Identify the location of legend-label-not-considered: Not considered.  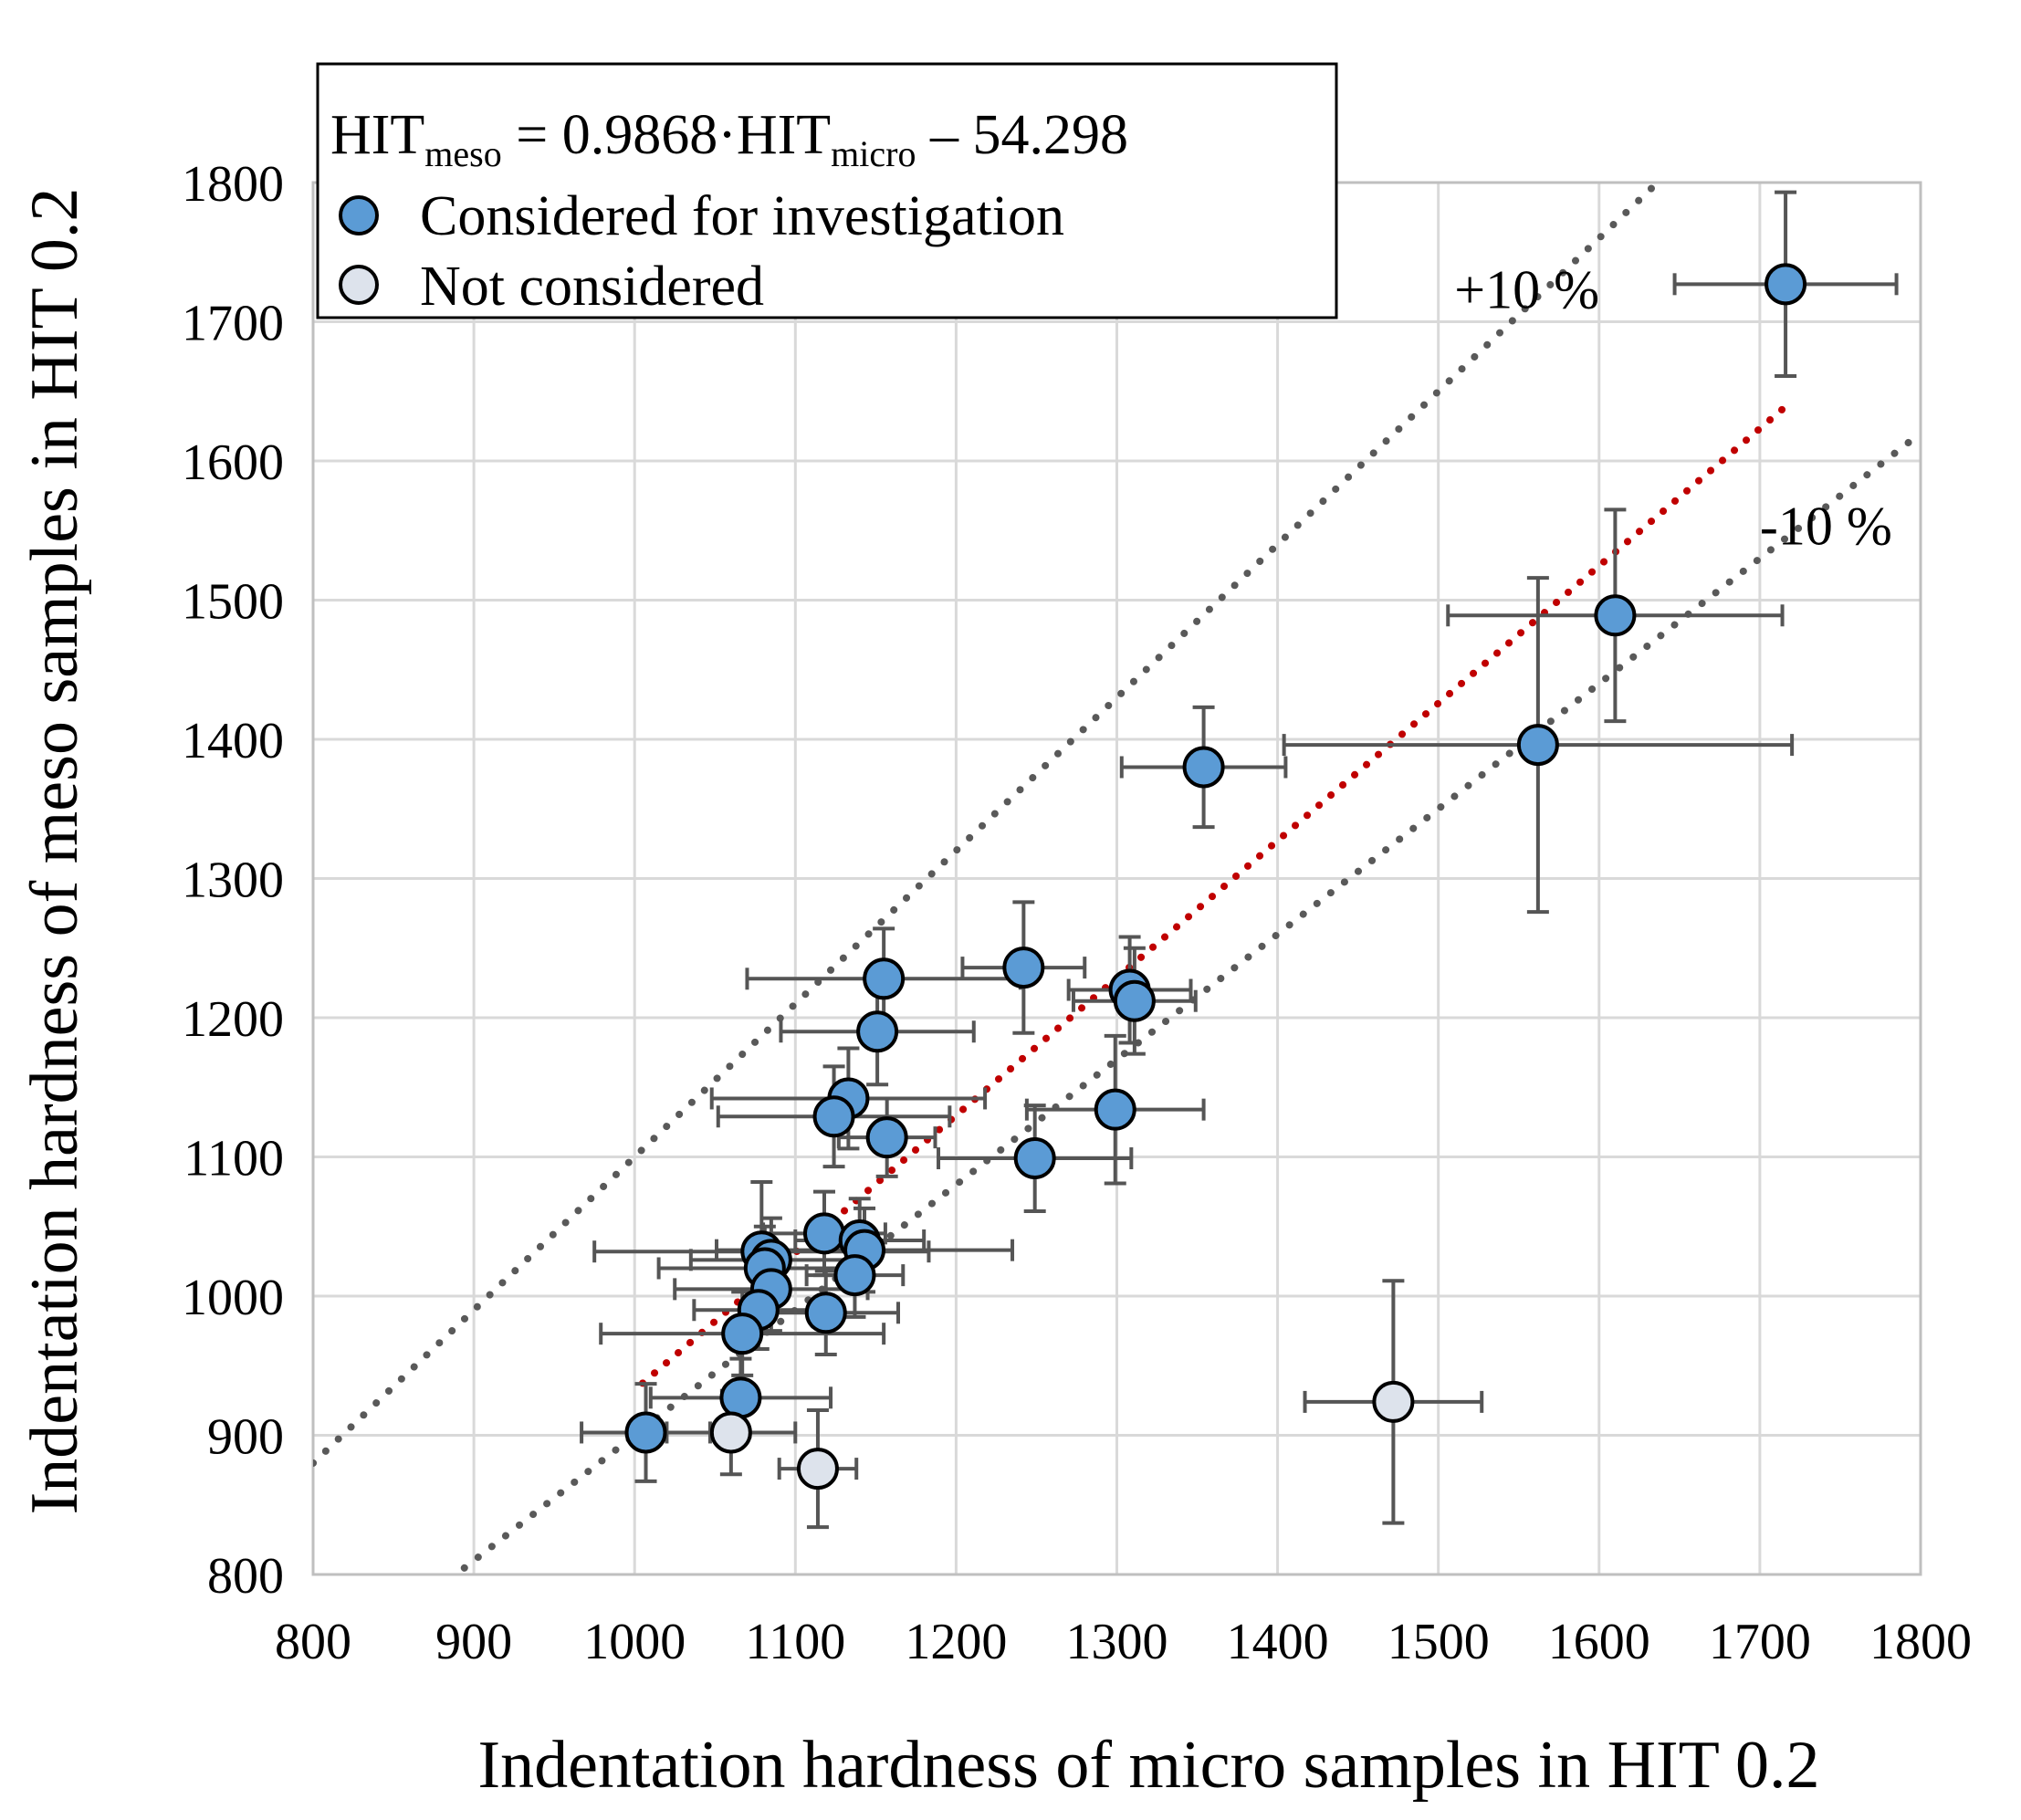
(592, 287).